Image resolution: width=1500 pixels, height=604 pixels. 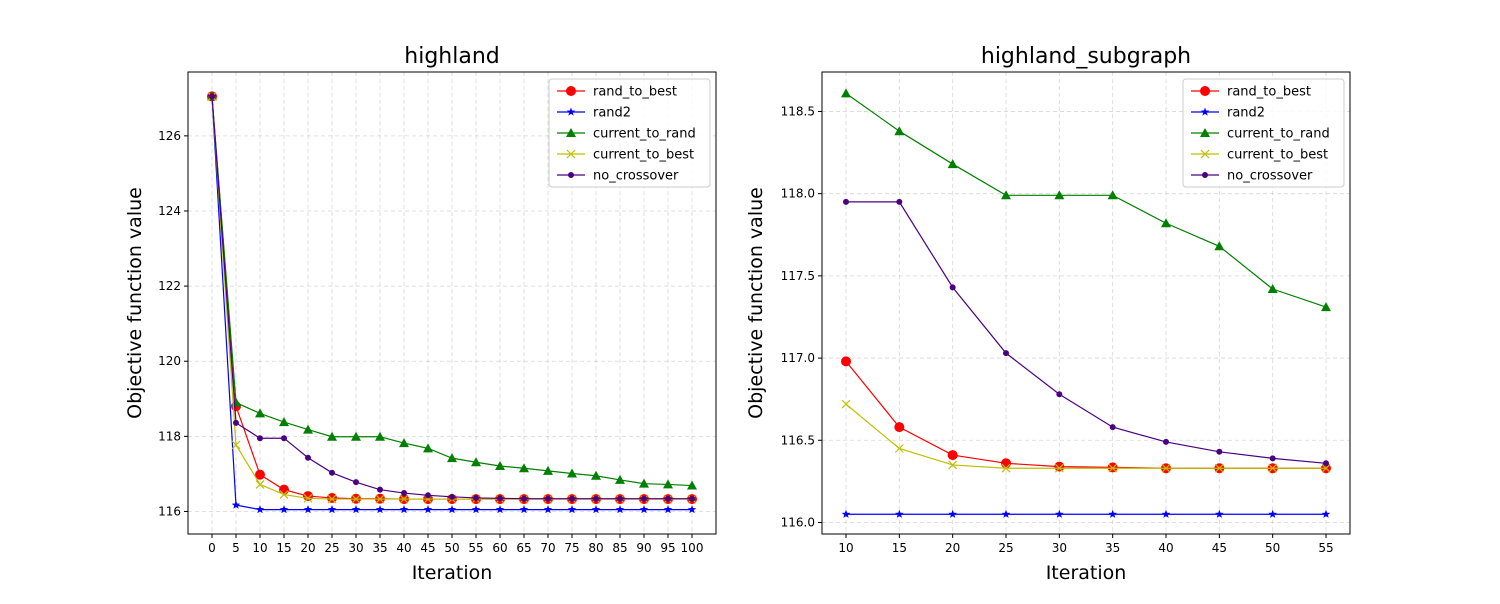 I want to click on legend-item-rand_to_best: rand_to_best, so click(x=617, y=92).